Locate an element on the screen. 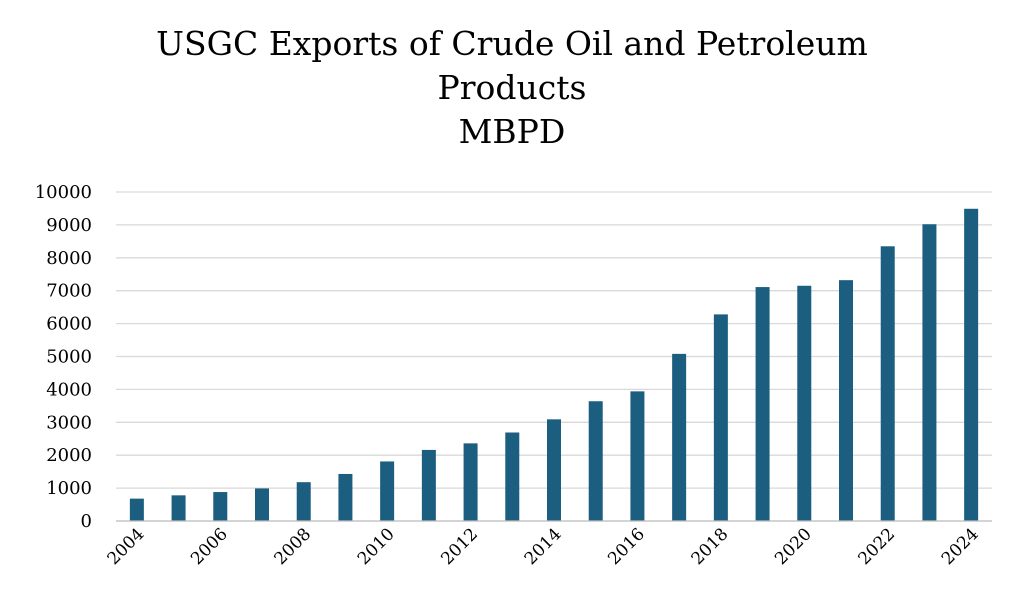  y-tick-label: 3000 is located at coordinates (69, 422).